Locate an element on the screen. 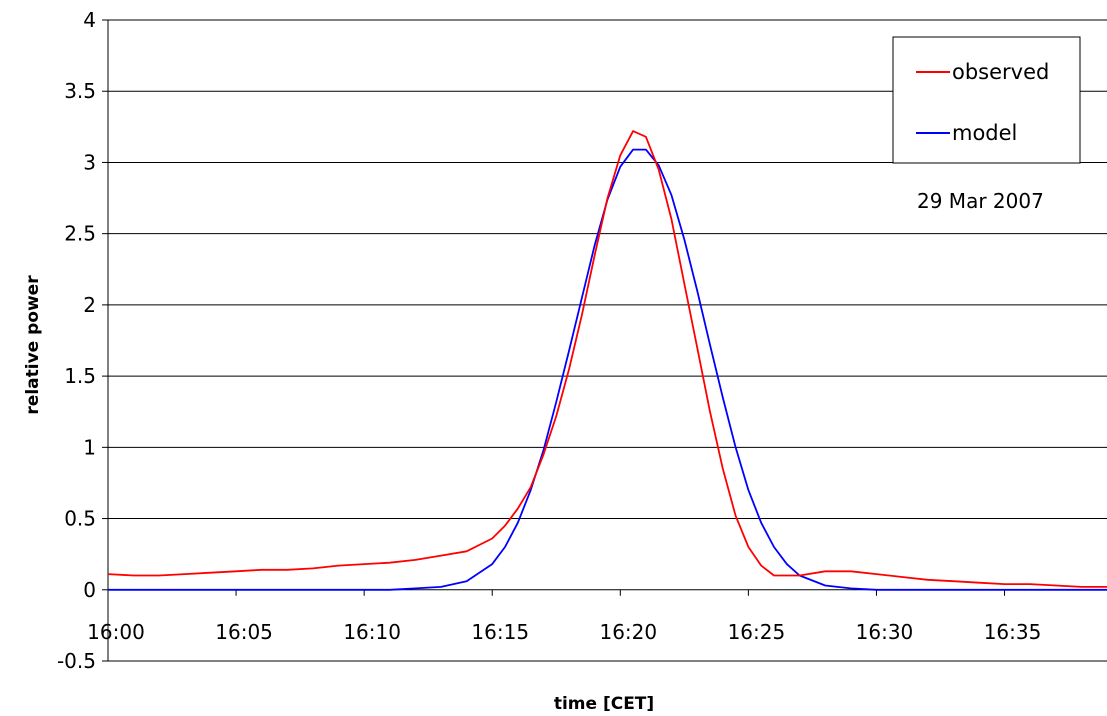  x-tick-label-2: 16:10 is located at coordinates (372, 632).